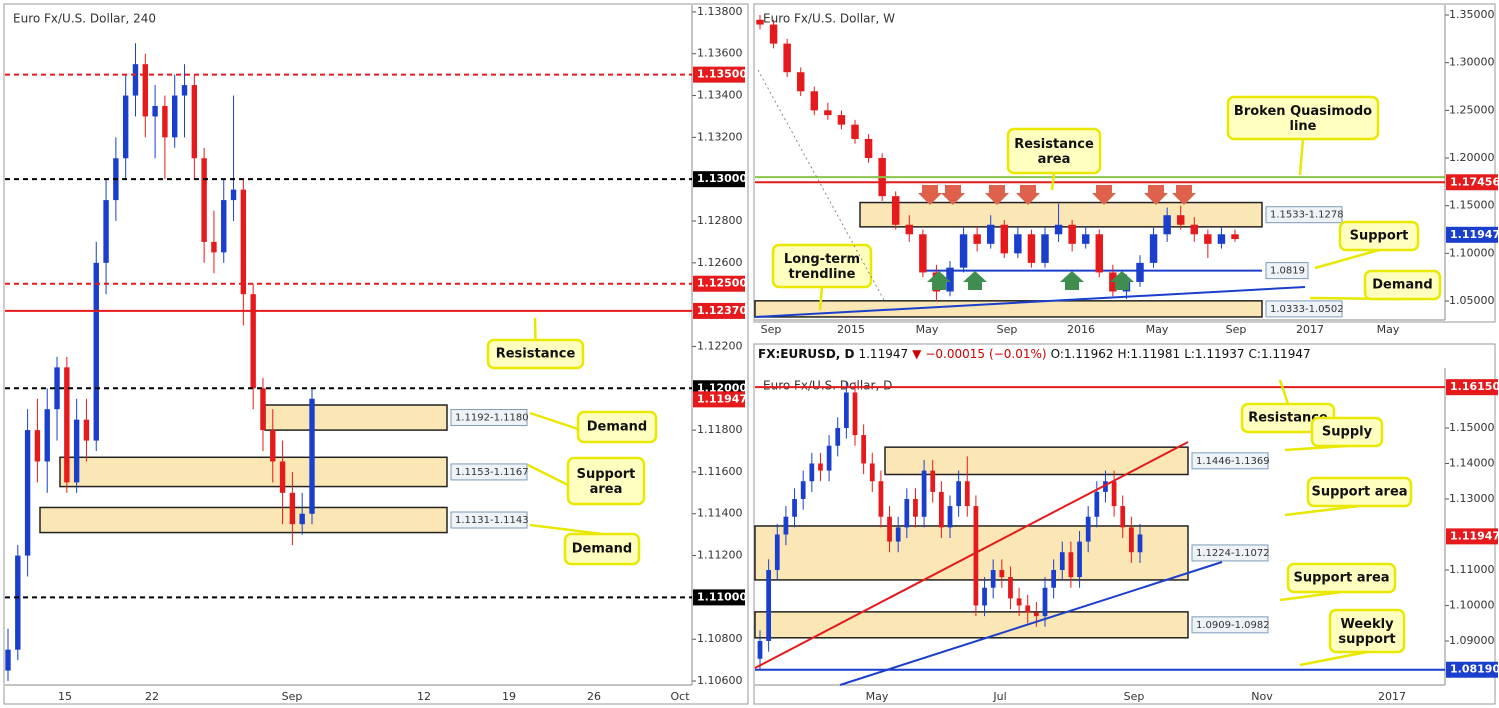 The image size is (1499, 708). What do you see at coordinates (1082, 354) in the screenshot?
I see `header-open: O:1.11962` at bounding box center [1082, 354].